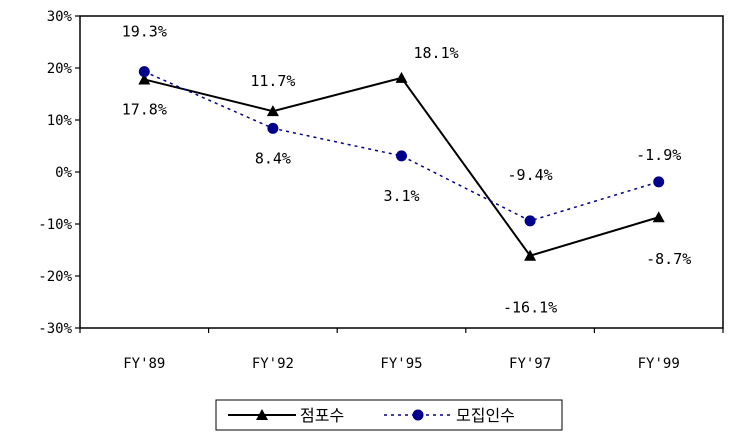 The height and width of the screenshot is (446, 734). Describe the element at coordinates (273, 158) in the screenshot. I see `data-label: 8.4%` at that location.